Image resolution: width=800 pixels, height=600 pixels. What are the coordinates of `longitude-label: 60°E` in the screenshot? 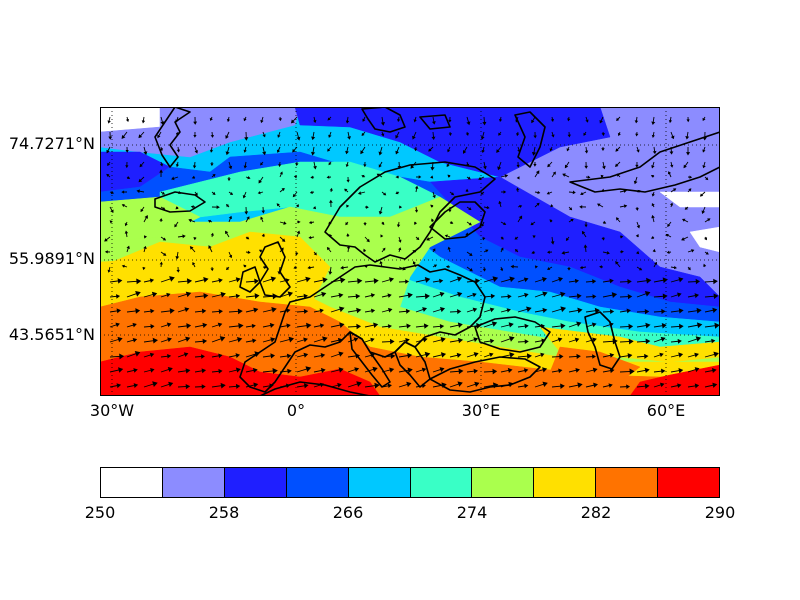 It's located at (666, 410).